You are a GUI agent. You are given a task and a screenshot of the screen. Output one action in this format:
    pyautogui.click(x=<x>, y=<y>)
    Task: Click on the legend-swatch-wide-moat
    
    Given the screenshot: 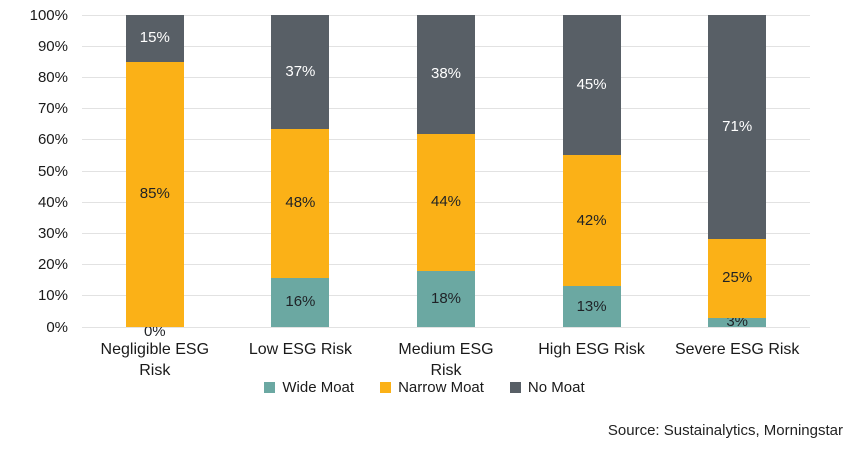 What is the action you would take?
    pyautogui.click(x=270, y=387)
    